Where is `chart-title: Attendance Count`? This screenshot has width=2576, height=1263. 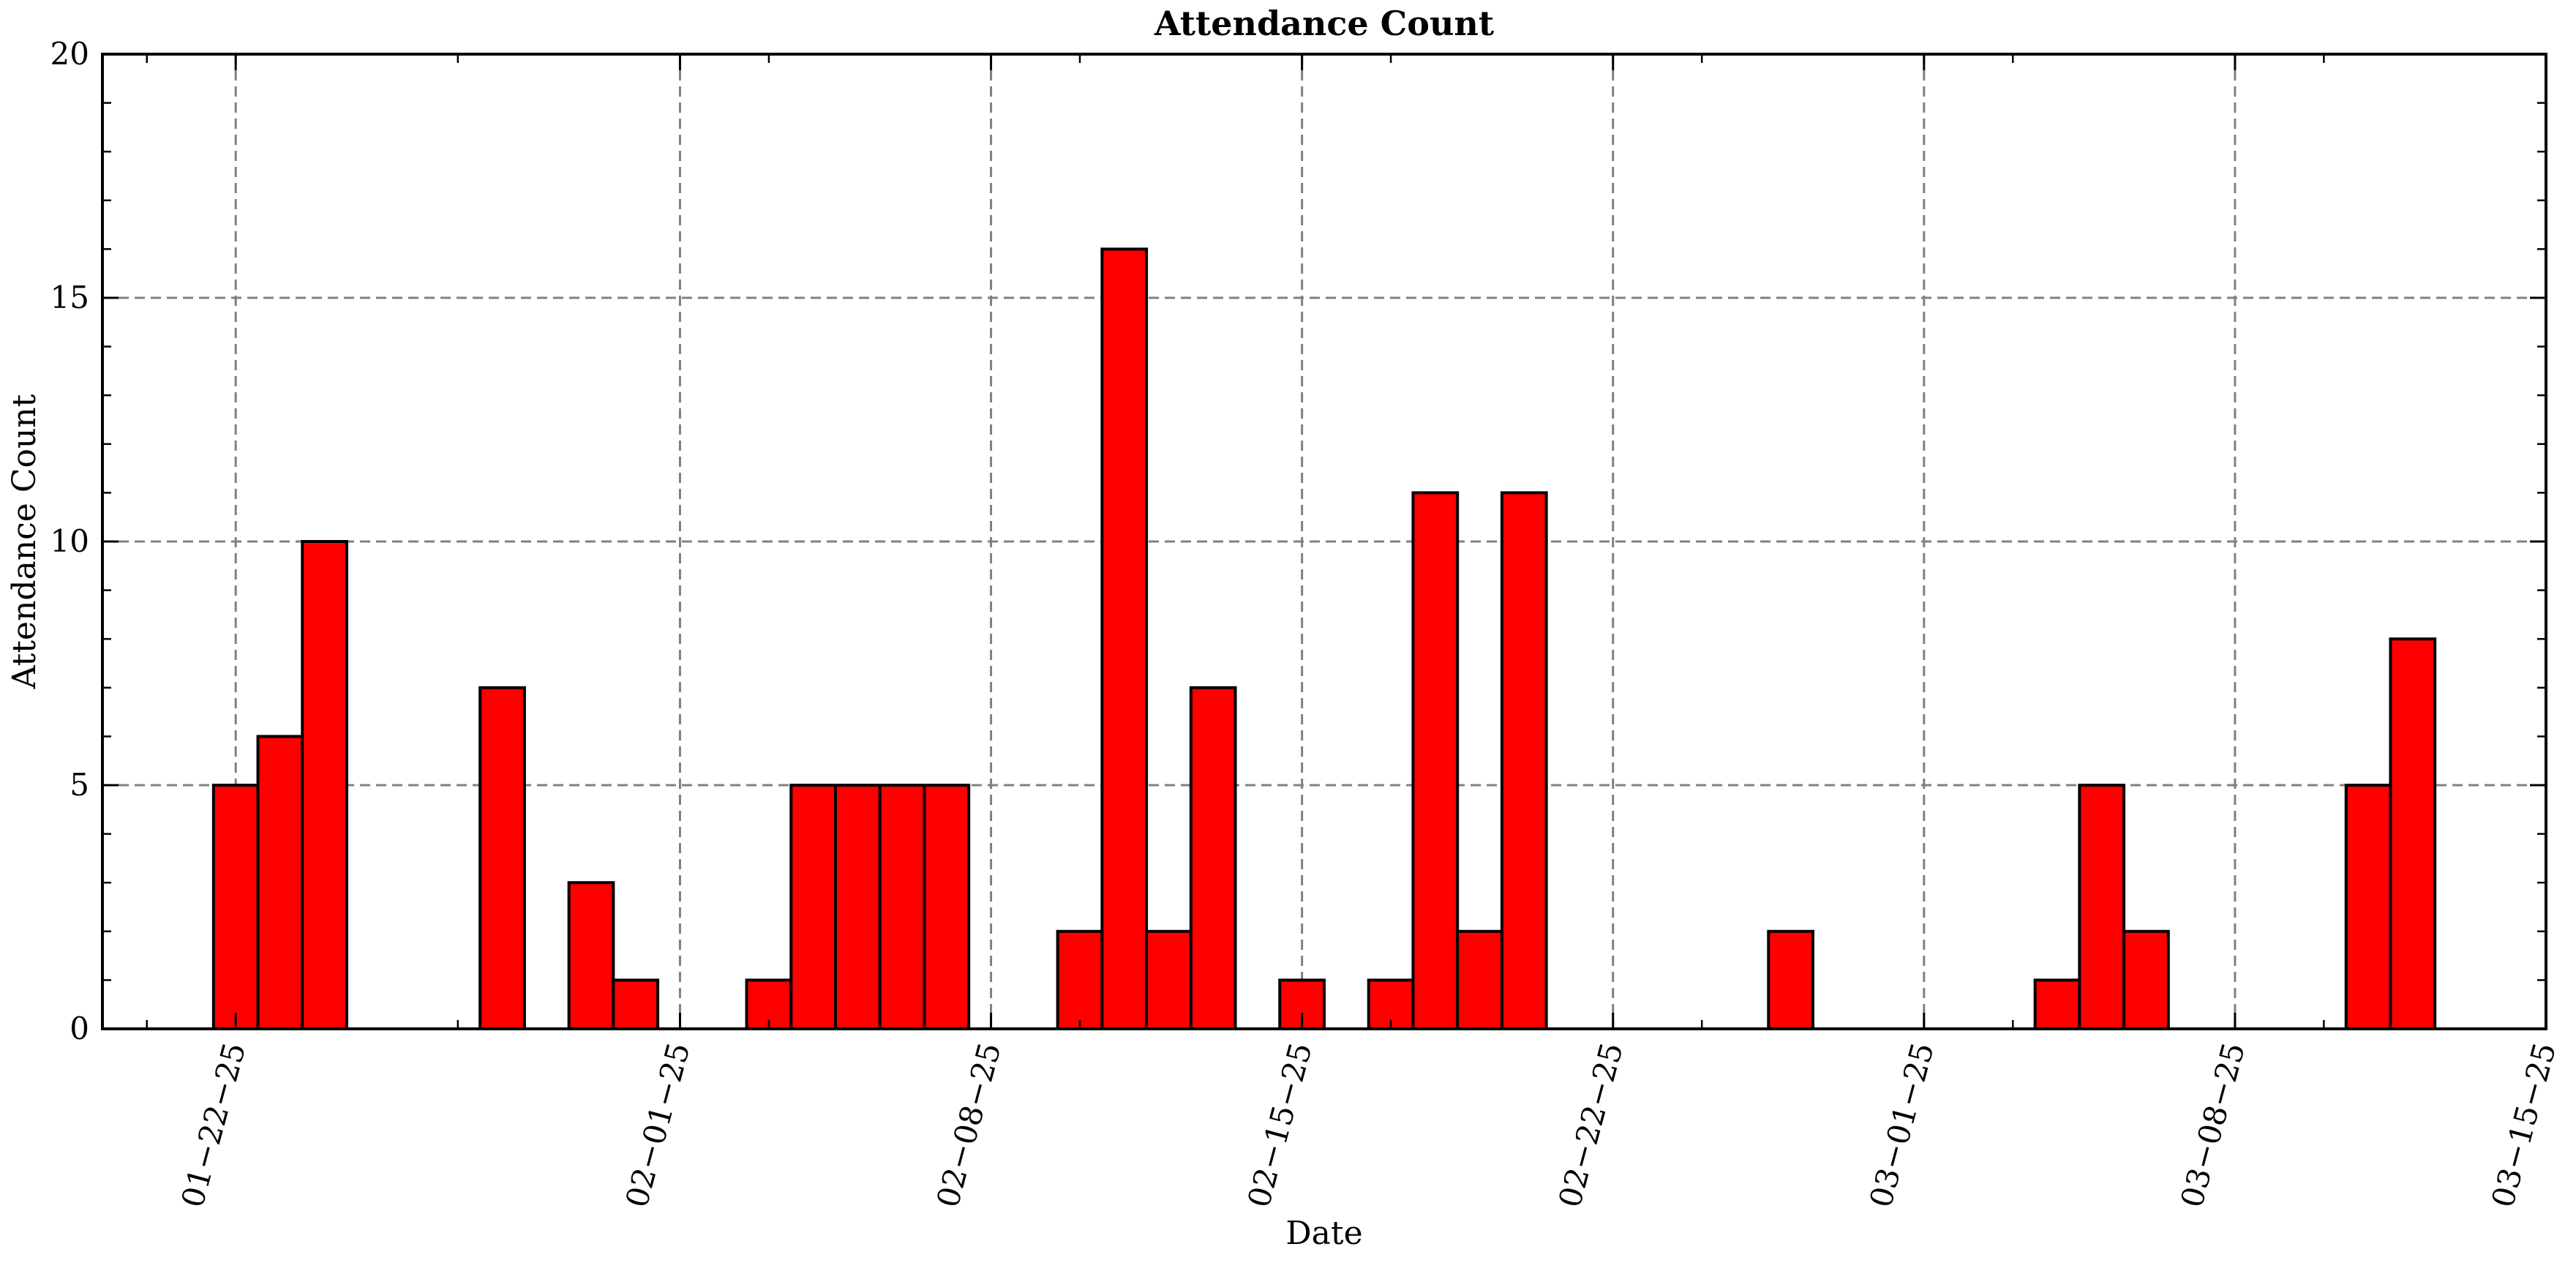
chart-title: Attendance Count is located at coordinates (1324, 23).